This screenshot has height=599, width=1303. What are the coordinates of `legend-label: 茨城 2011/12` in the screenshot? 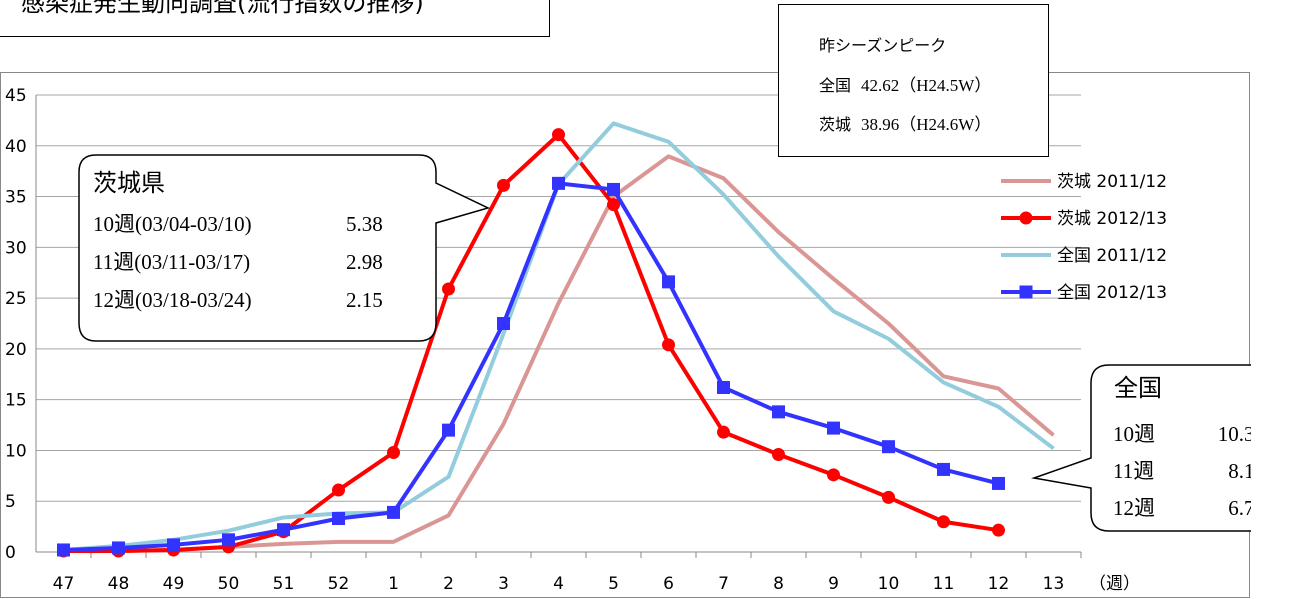 It's located at (1112, 182).